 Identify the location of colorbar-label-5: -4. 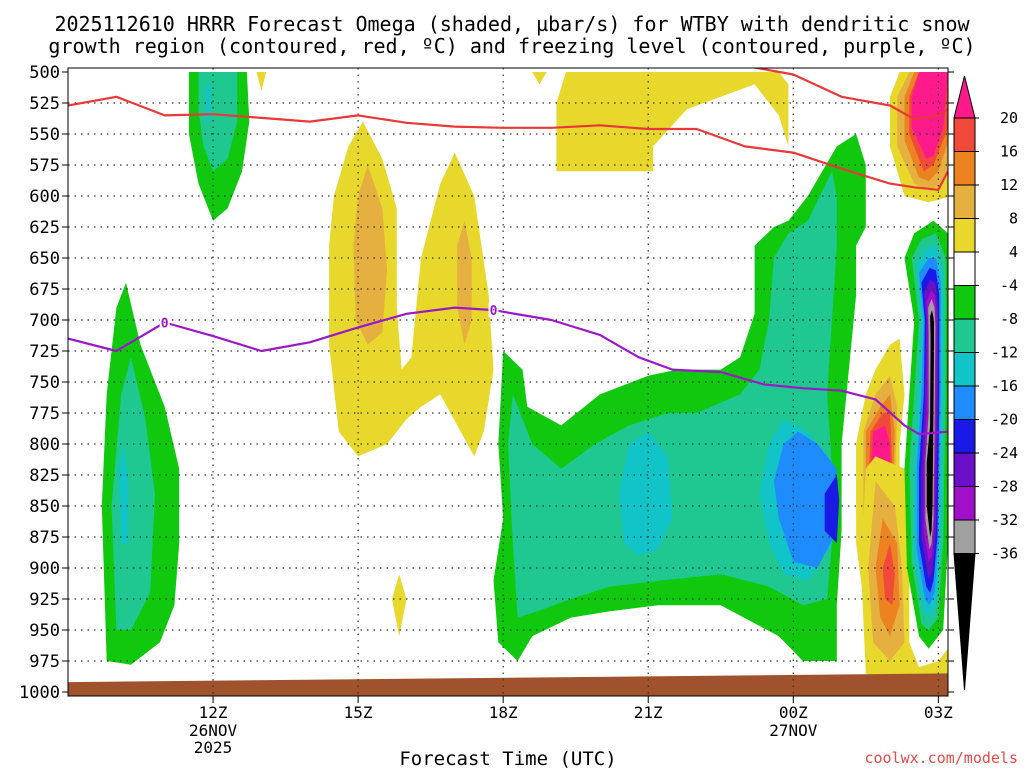
(1009, 286).